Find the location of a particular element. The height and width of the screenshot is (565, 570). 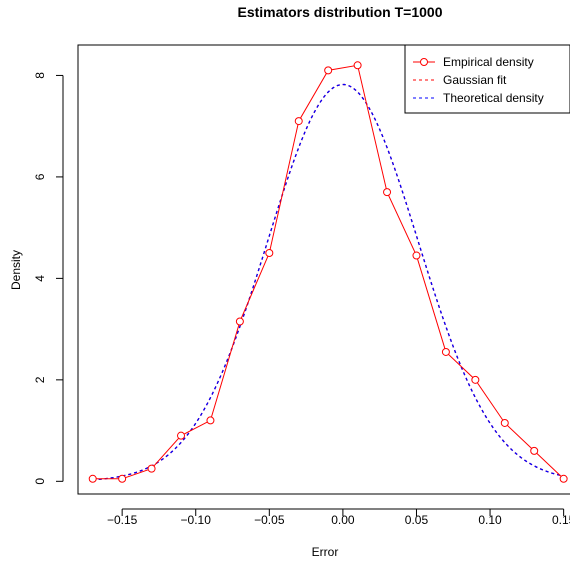

y-axis-label: Density is located at coordinates (16, 270).